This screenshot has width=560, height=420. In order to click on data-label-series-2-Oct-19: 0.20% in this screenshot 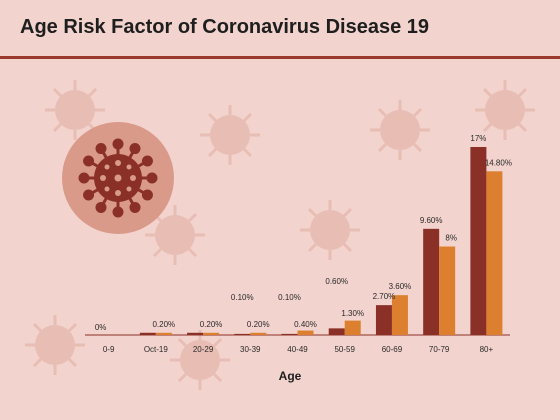, I will do `click(163, 324)`.